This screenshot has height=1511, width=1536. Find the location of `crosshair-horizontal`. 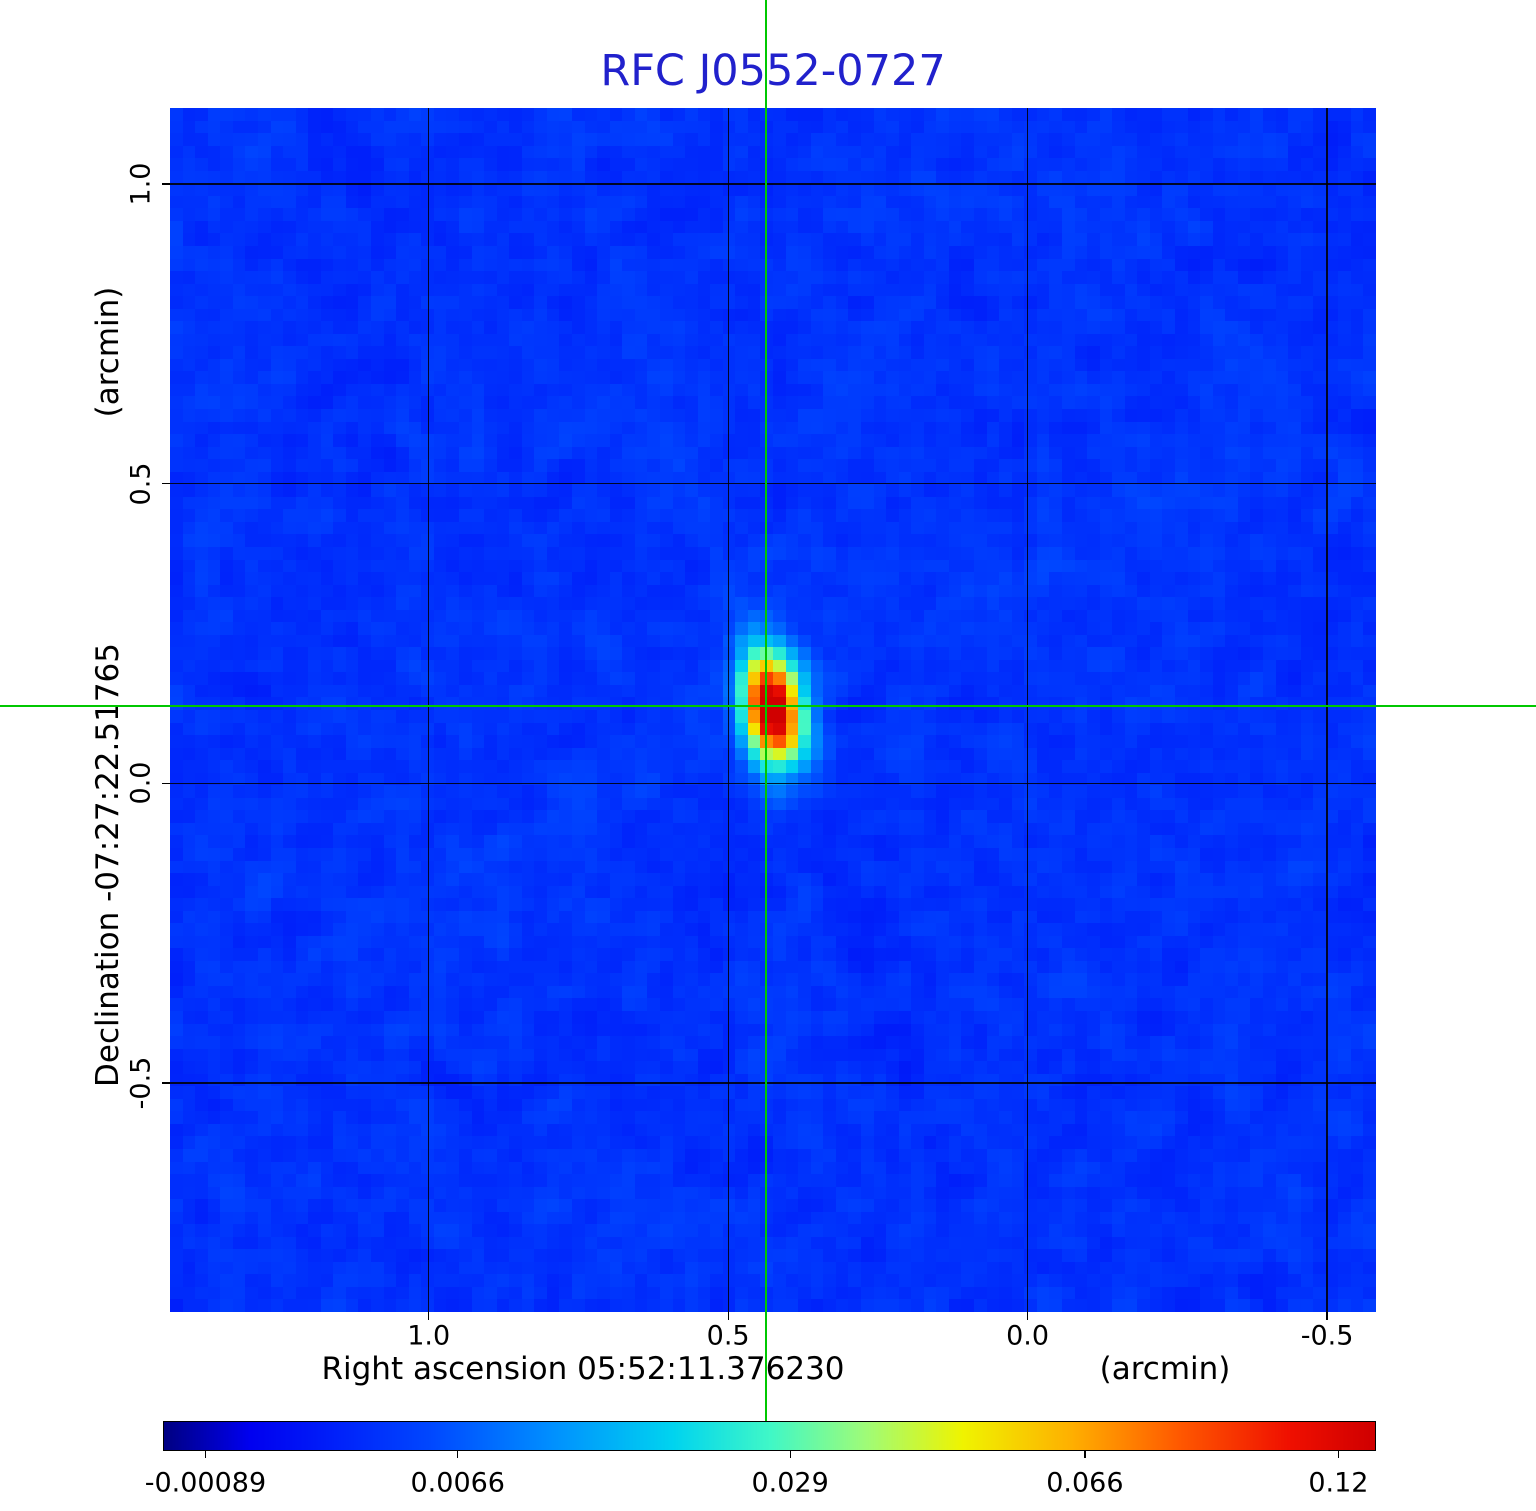

crosshair-horizontal is located at coordinates (768, 706).